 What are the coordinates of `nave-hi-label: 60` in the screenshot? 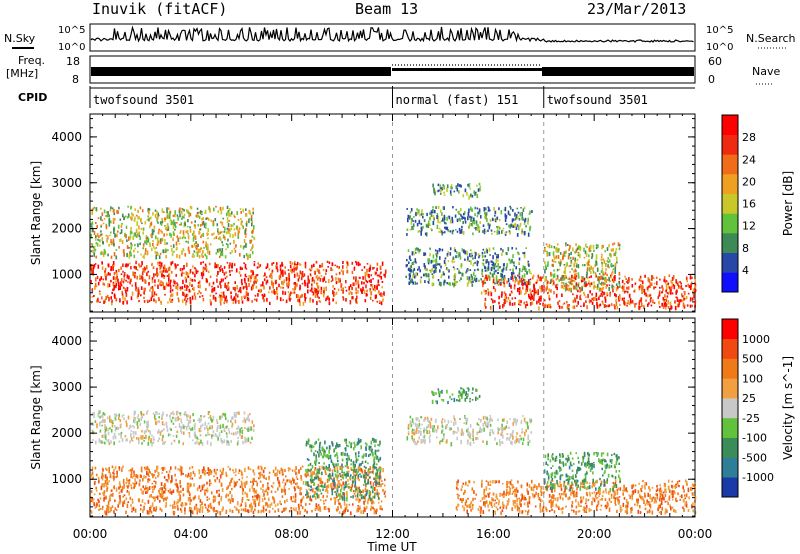 It's located at (715, 61).